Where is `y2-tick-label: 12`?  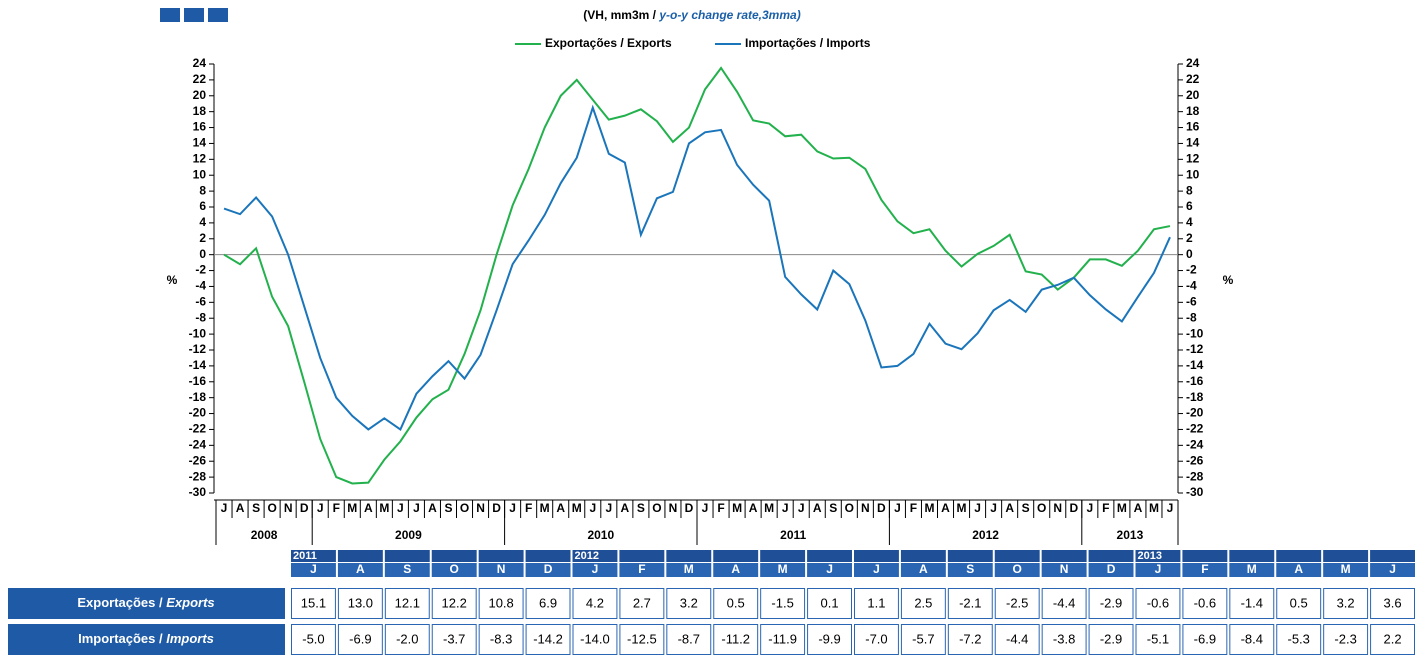 y2-tick-label: 12 is located at coordinates (1193, 159).